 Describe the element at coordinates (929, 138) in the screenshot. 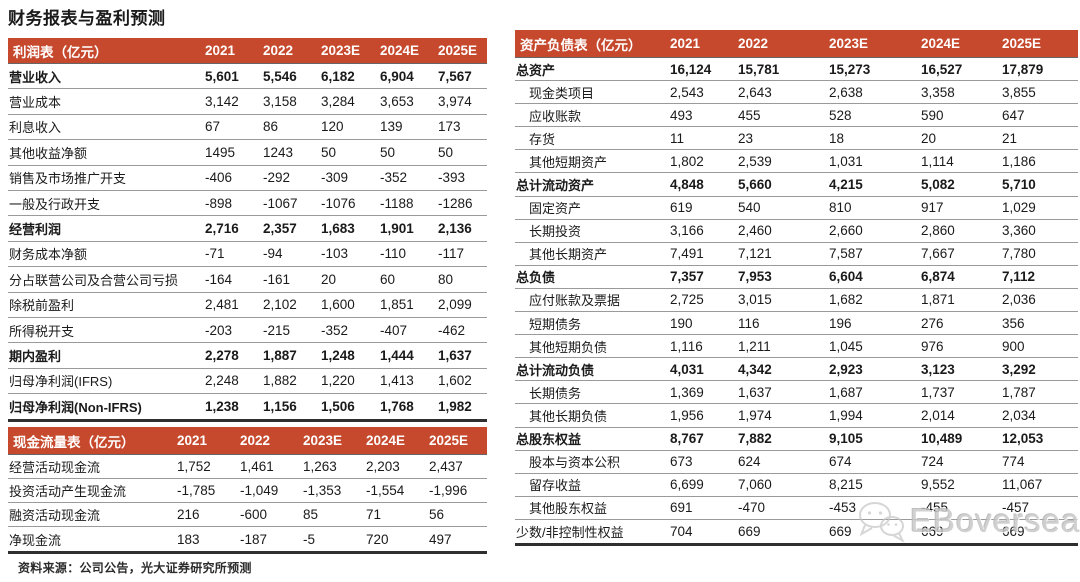

I see `value-cell: 20` at that location.